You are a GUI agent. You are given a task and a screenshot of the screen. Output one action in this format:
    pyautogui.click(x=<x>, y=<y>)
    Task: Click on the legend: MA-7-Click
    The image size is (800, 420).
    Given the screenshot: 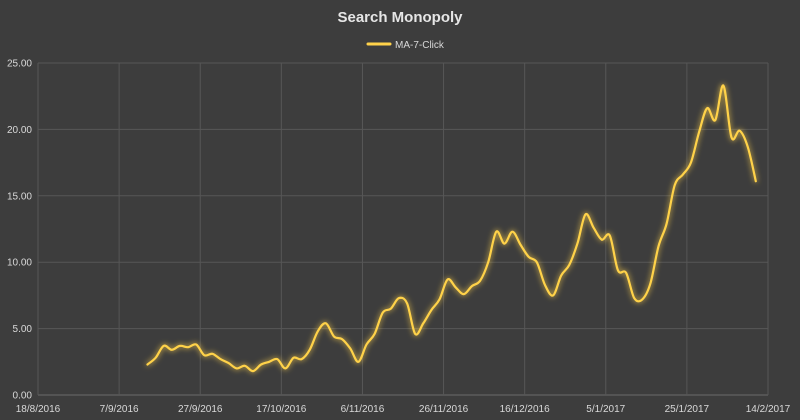 What is the action you would take?
    pyautogui.click(x=405, y=45)
    